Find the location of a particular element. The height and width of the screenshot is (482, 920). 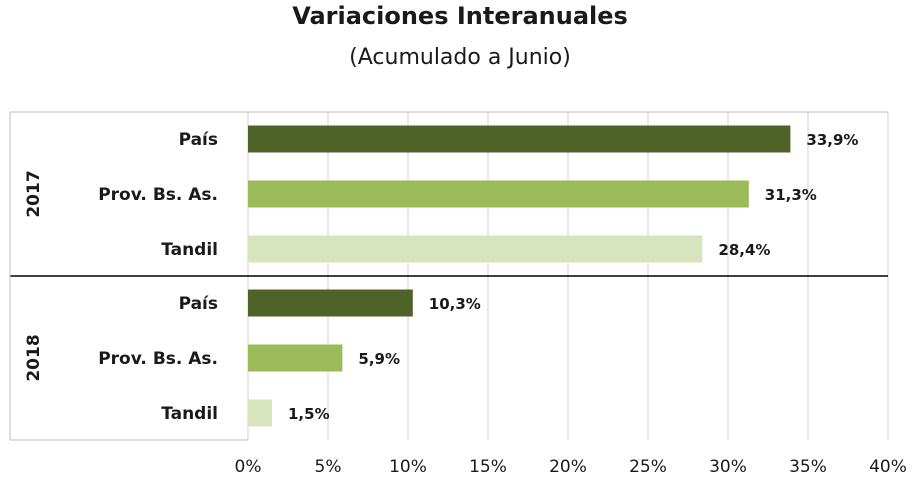

data-label: 33,9% is located at coordinates (832, 140).